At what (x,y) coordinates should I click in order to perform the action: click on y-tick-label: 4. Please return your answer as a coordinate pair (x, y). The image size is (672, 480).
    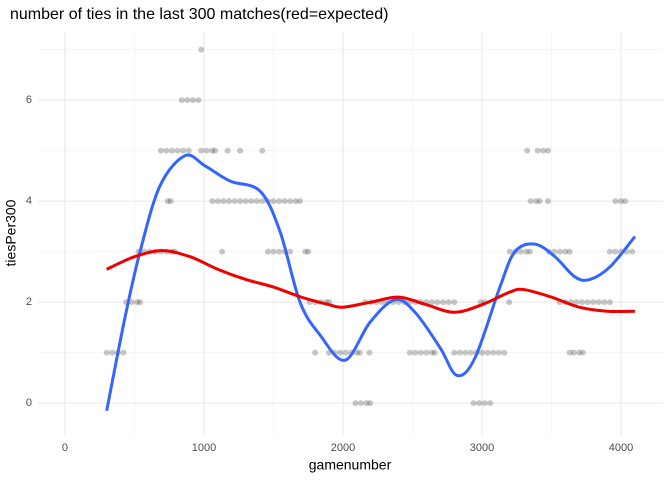
    Looking at the image, I should click on (29, 201).